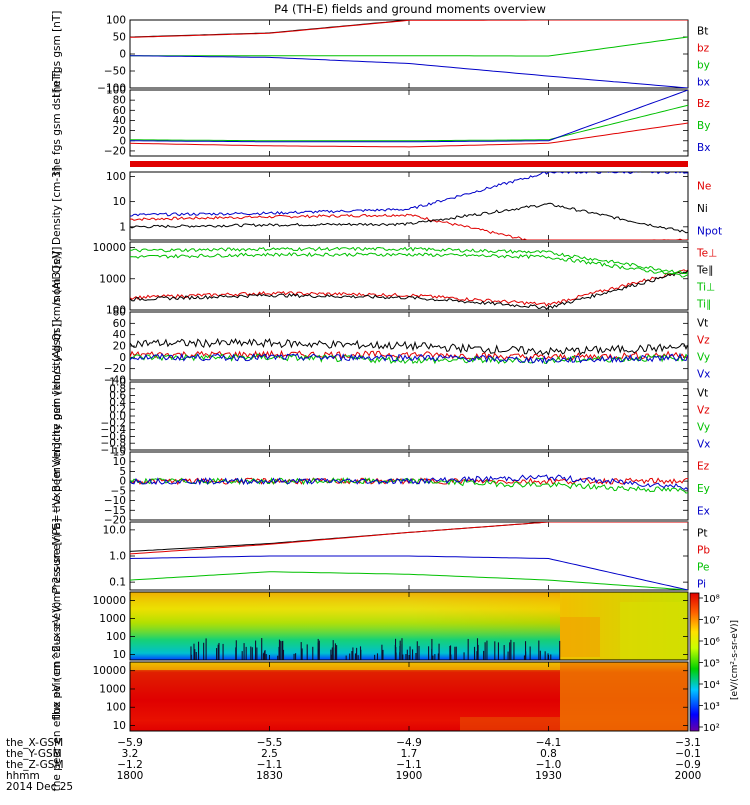 The image size is (750, 805). What do you see at coordinates (409, 580) in the screenshot?
I see `series-Pe` at bounding box center [409, 580].